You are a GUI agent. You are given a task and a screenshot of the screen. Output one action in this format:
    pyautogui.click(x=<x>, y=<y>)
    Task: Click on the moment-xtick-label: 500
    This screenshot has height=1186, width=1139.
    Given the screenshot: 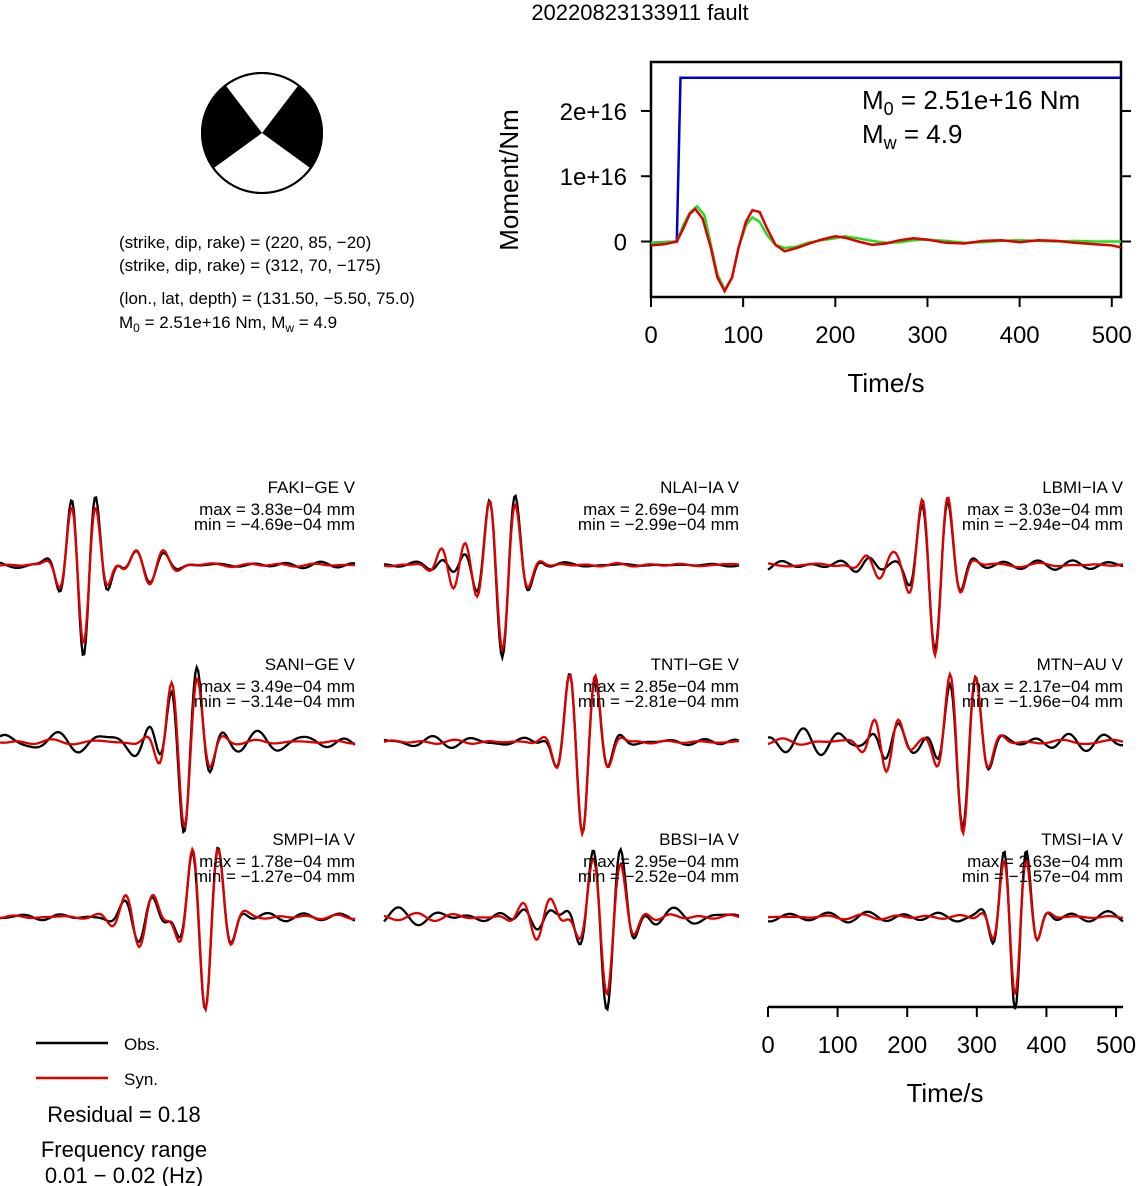 What is the action you would take?
    pyautogui.click(x=1112, y=335)
    